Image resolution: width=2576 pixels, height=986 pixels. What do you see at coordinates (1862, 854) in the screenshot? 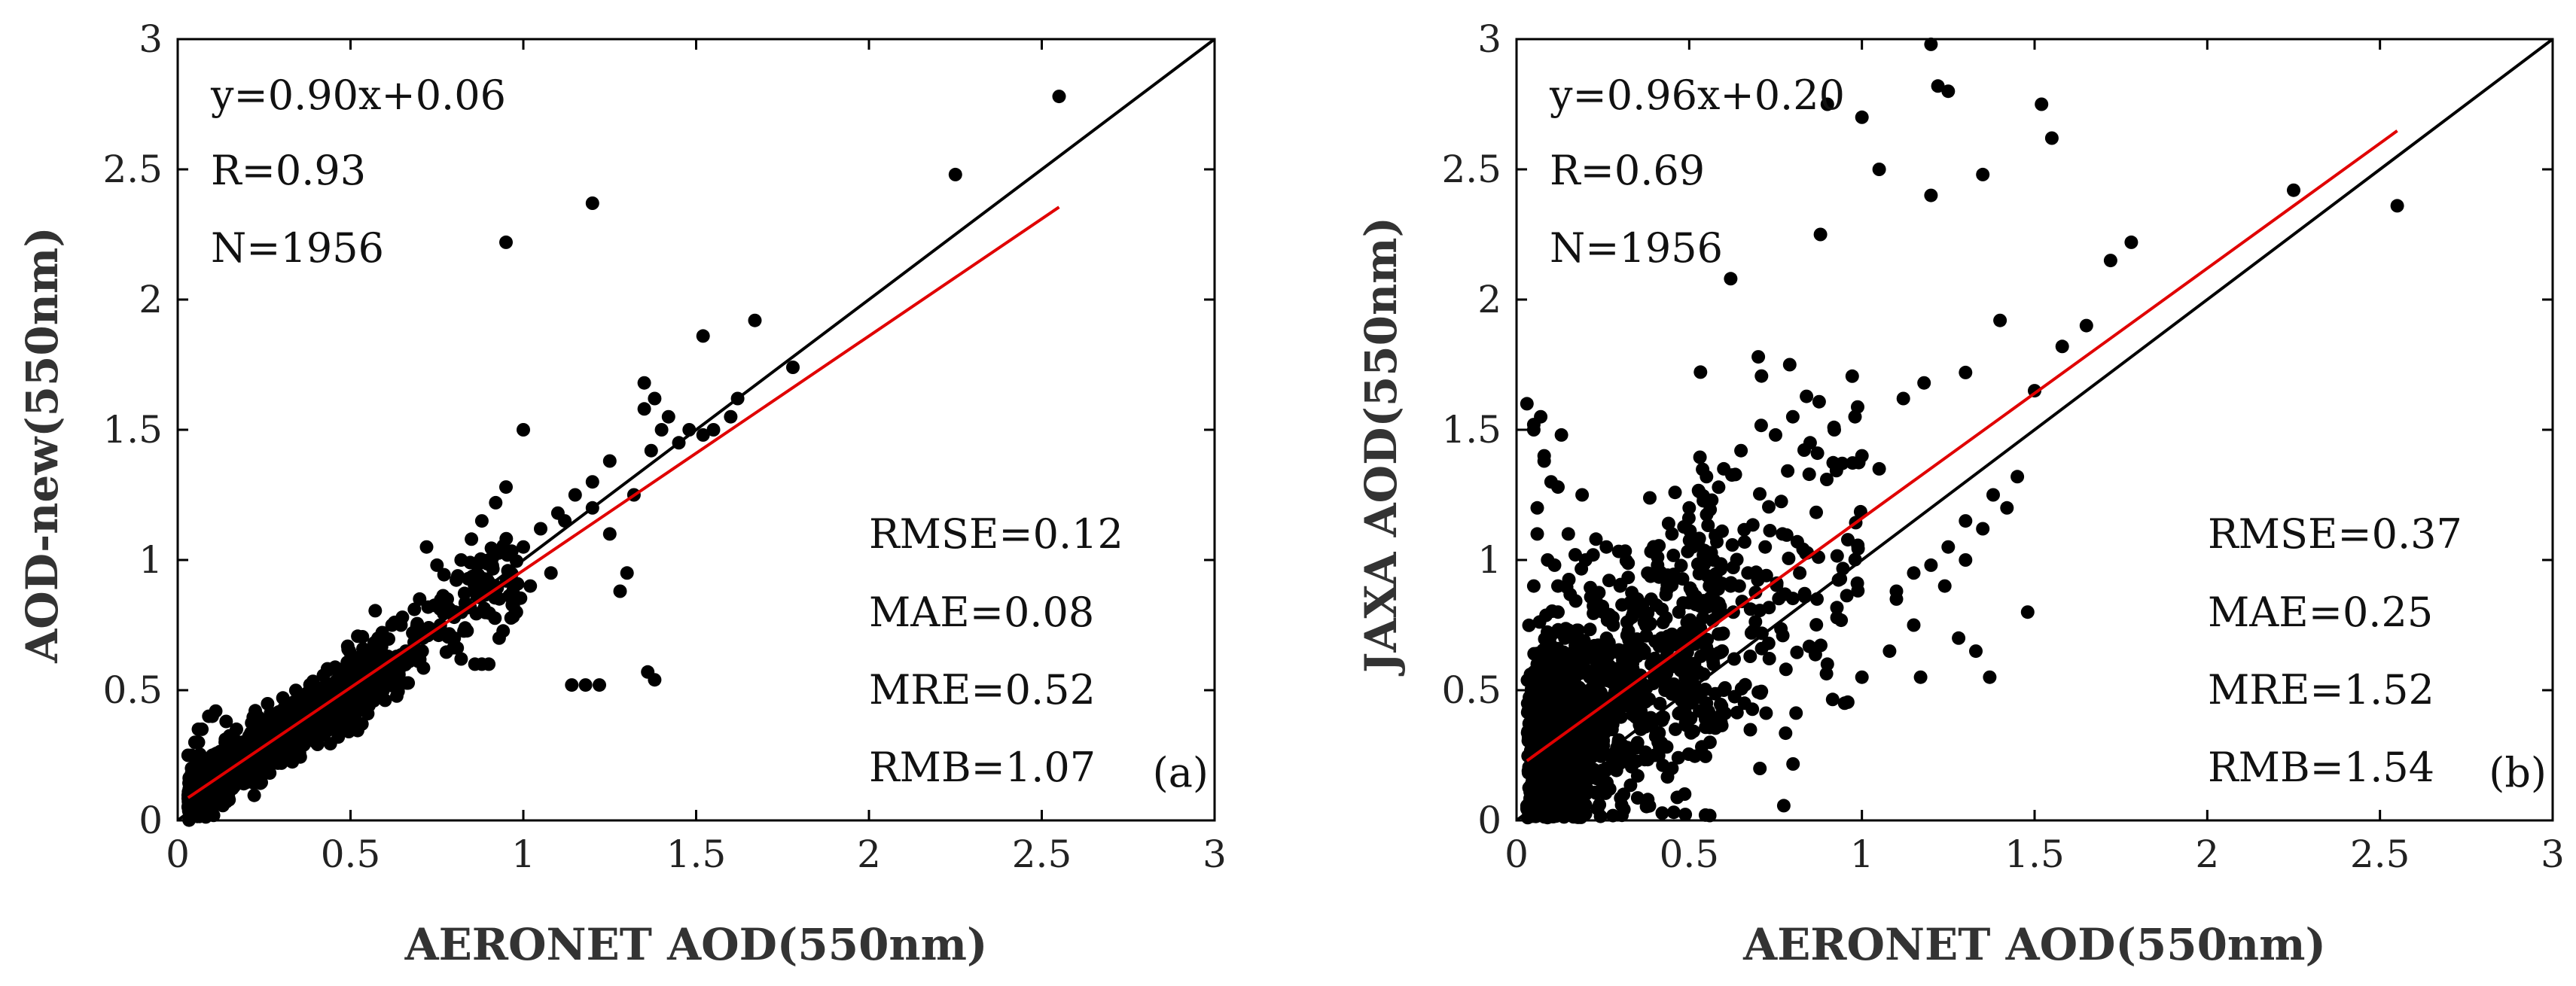
I see `x-tick-label: 1` at bounding box center [1862, 854].